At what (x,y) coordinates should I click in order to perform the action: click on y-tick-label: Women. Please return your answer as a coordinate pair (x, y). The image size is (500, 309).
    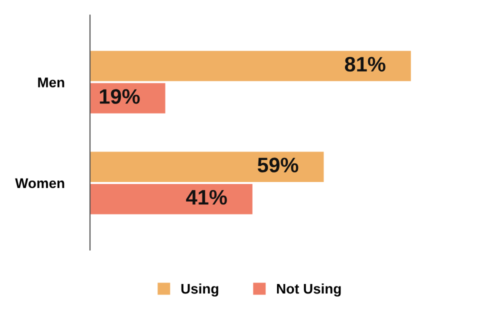
    Looking at the image, I should click on (39, 183).